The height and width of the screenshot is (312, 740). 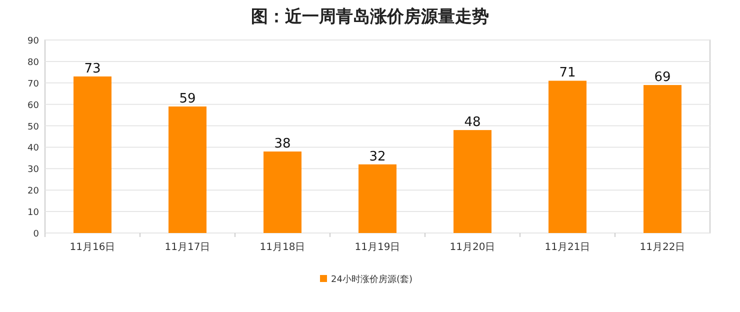 I want to click on x-tick-label: 11月20日, so click(x=473, y=247).